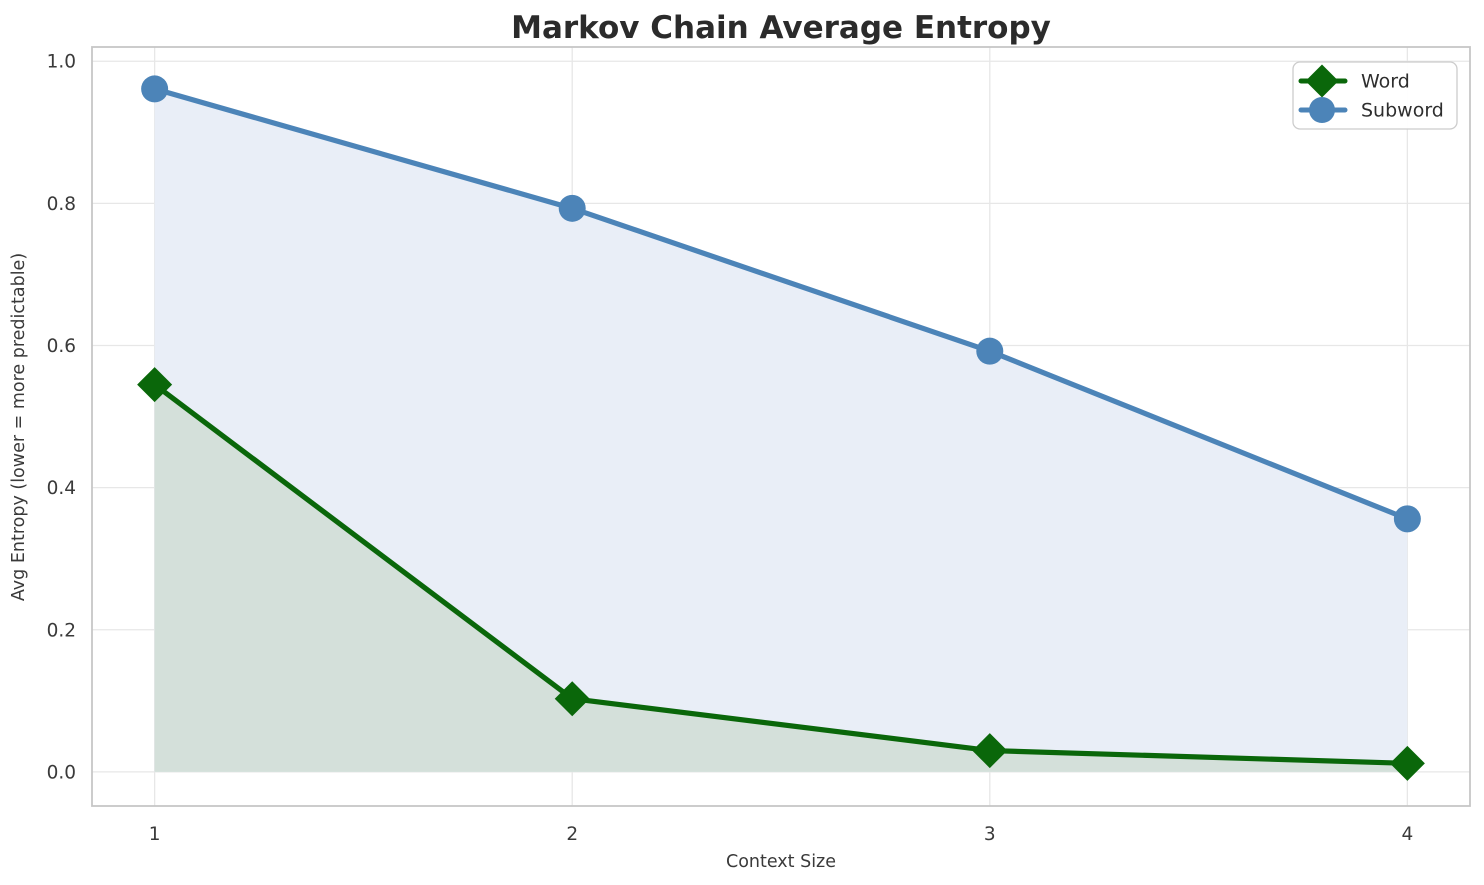  Describe the element at coordinates (61, 204) in the screenshot. I see `y-tick-label: 0.8` at that location.